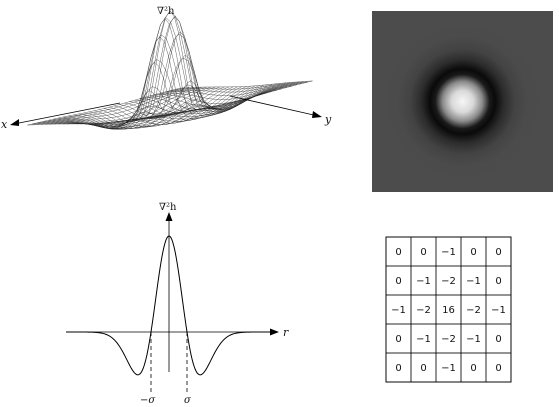 This screenshot has height=407, width=559. What do you see at coordinates (148, 400) in the screenshot?
I see `neg-sigma-label: −σ` at bounding box center [148, 400].